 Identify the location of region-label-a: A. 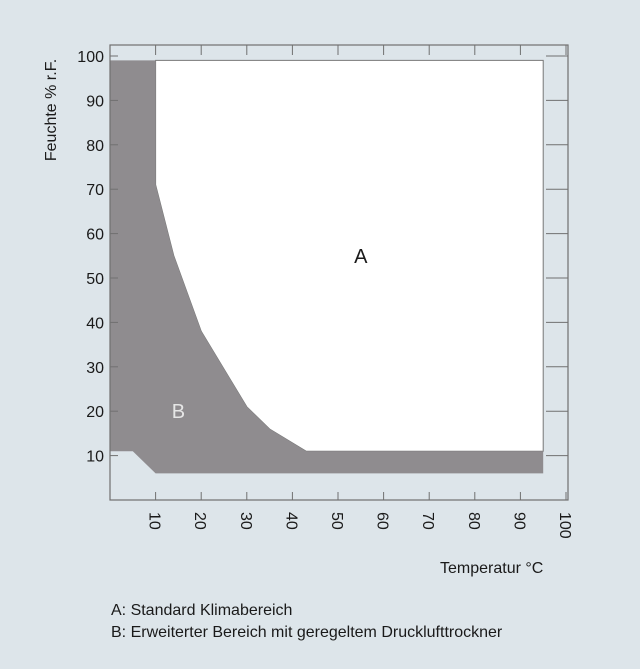
(361, 257).